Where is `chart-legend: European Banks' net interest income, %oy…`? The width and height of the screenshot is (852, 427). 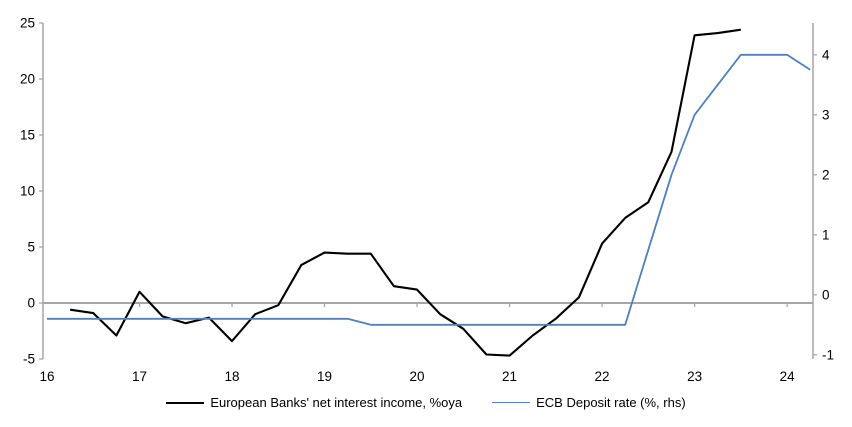 chart-legend: European Banks' net interest income, %oy… is located at coordinates (426, 402).